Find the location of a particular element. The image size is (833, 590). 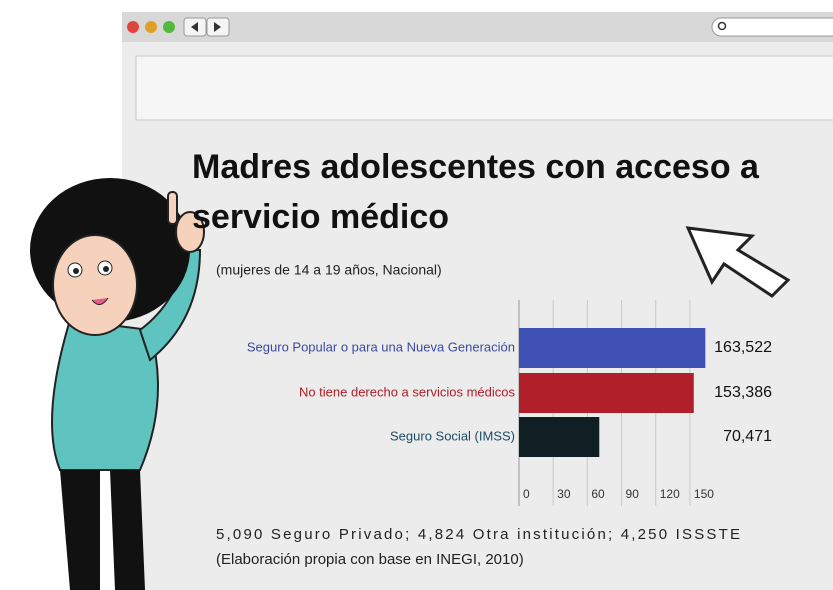

cursor-icon is located at coordinates (738, 262).